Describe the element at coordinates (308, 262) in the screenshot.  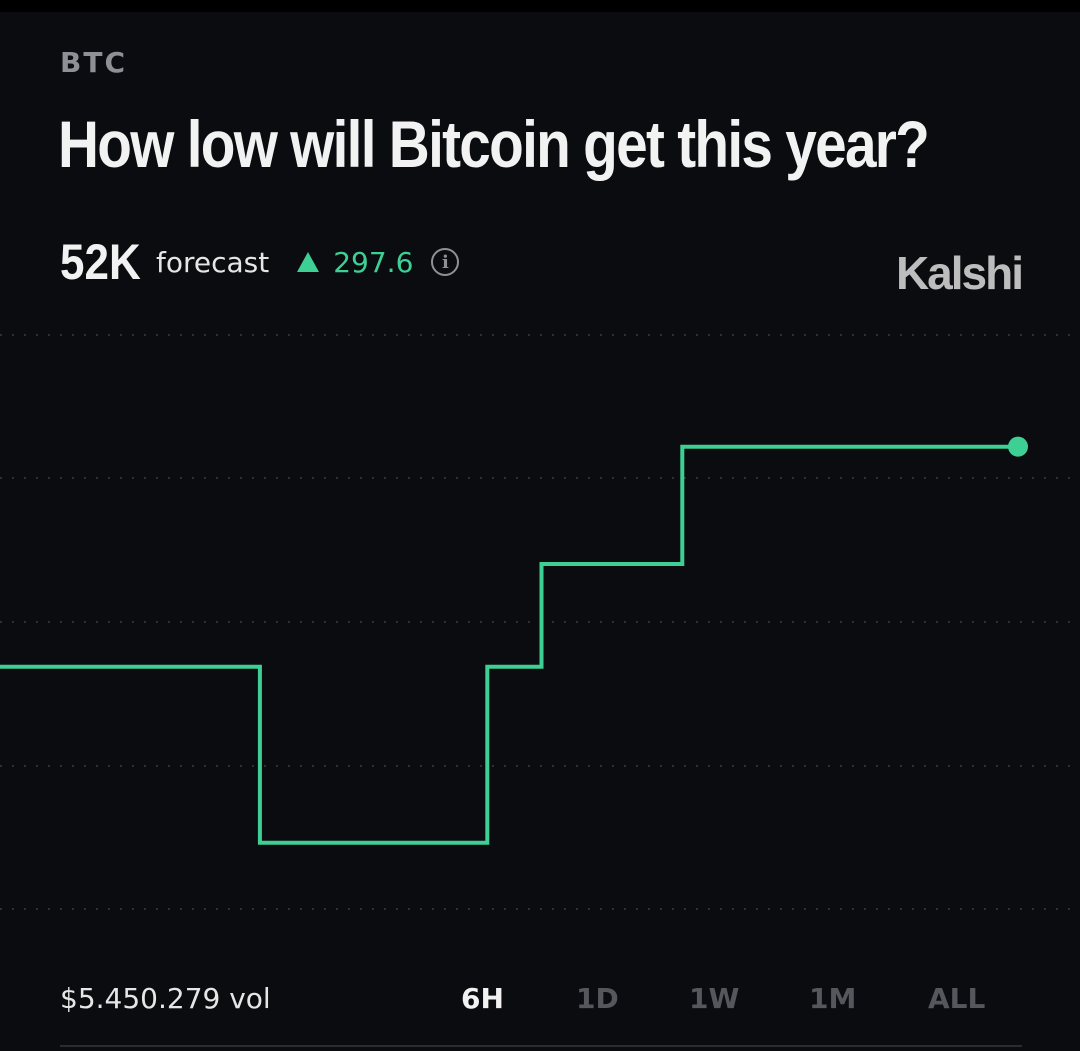
I see `triangle-up-icon` at that location.